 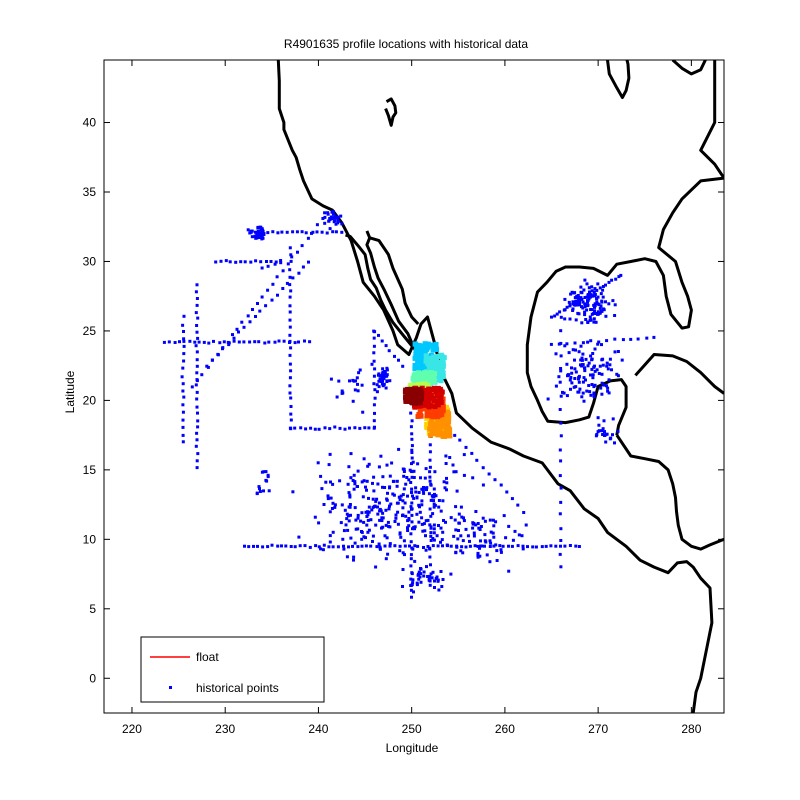 I want to click on x-tick-label: 240, so click(x=318, y=729).